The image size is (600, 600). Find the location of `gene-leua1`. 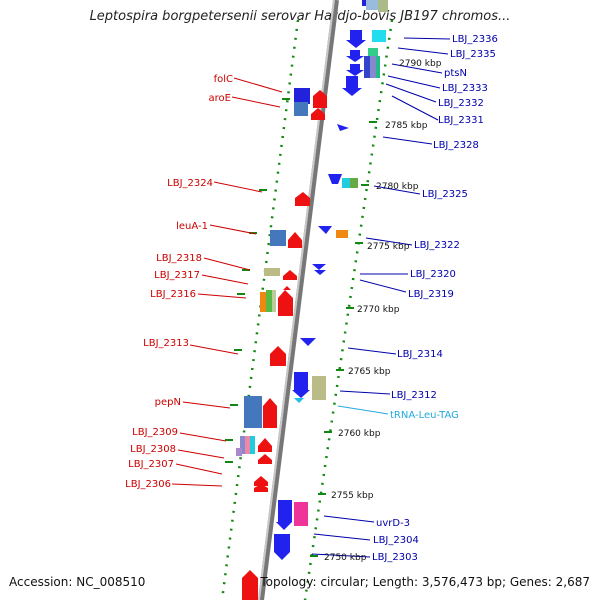

gene-leua1 is located at coordinates (278, 238).